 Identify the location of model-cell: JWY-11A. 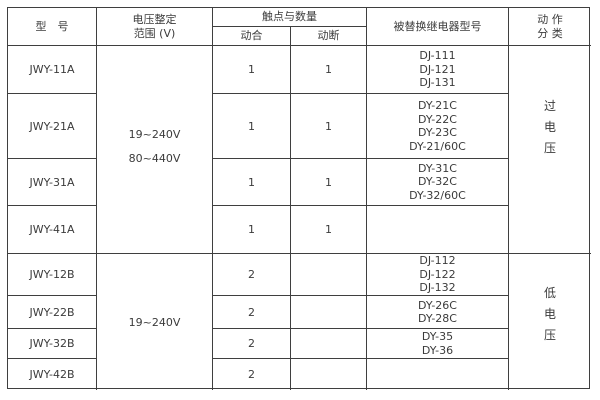
(52, 70).